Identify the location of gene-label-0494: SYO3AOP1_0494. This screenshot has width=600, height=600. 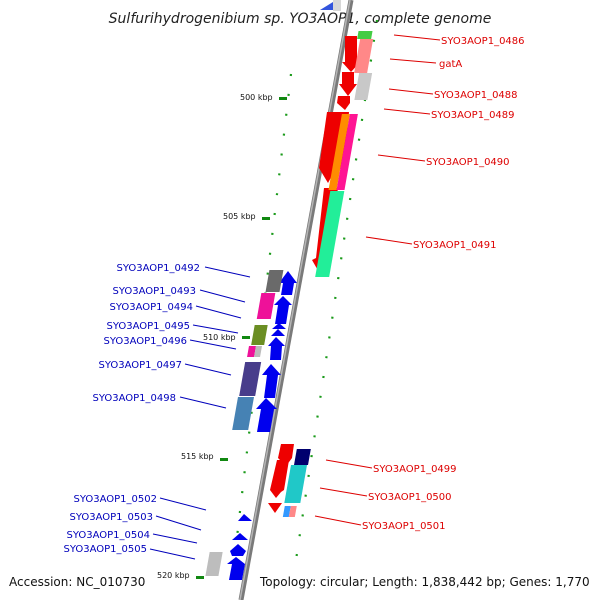
(151, 307).